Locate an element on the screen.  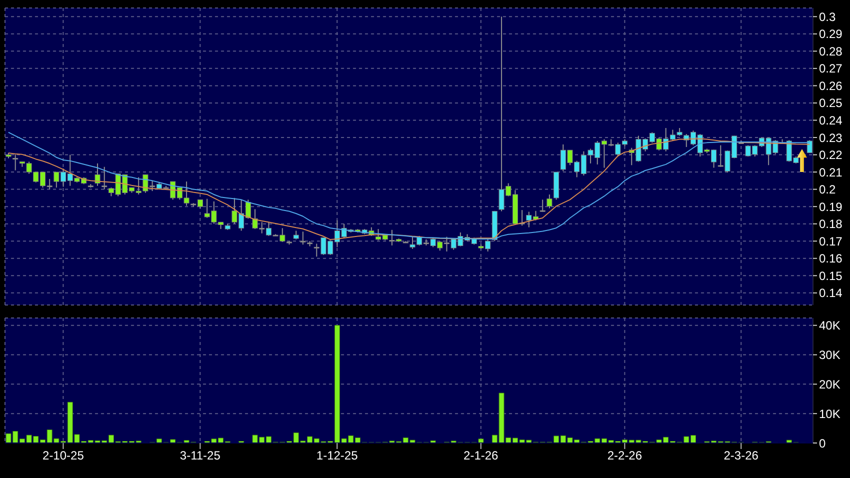
y-tick-label: 40K is located at coordinates (829, 325).